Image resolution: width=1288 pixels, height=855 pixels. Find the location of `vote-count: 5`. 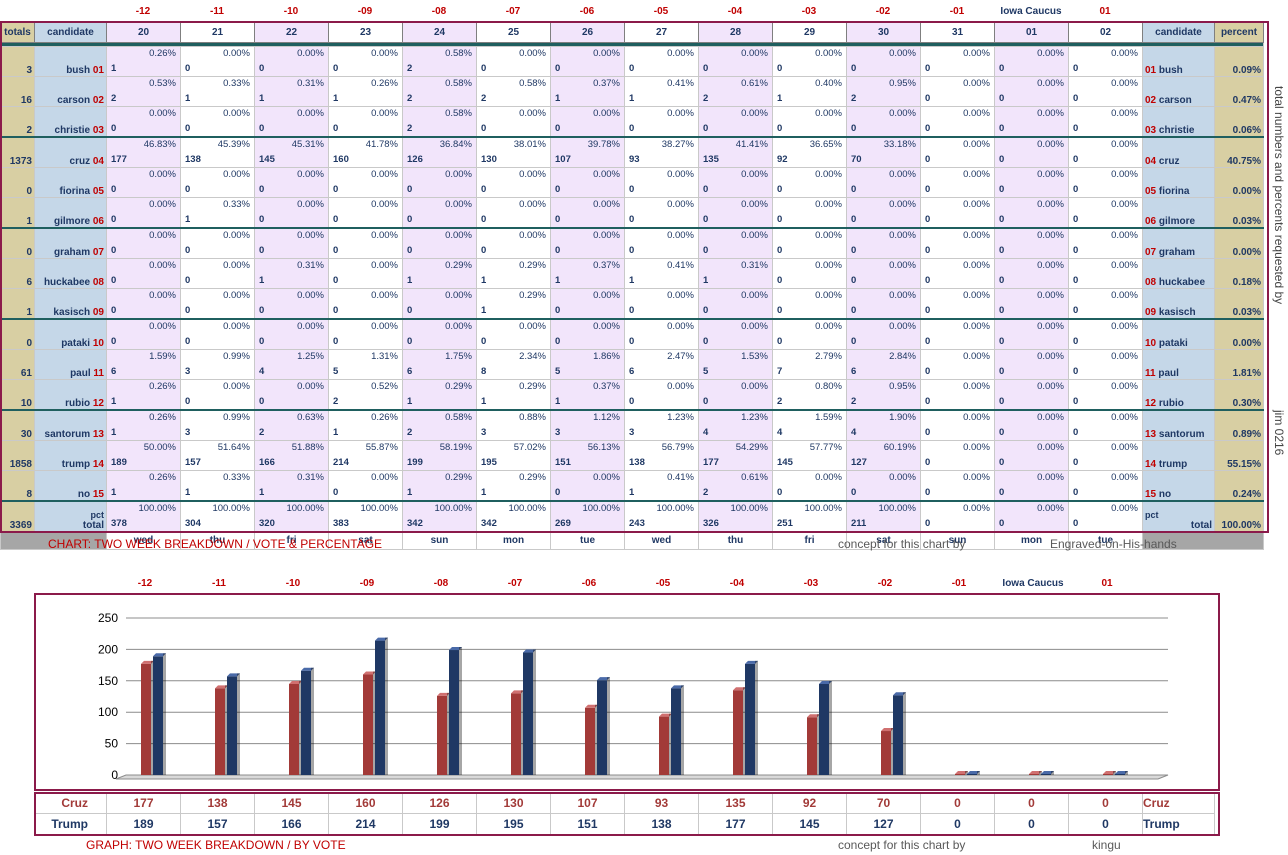

vote-count: 5 is located at coordinates (336, 371).